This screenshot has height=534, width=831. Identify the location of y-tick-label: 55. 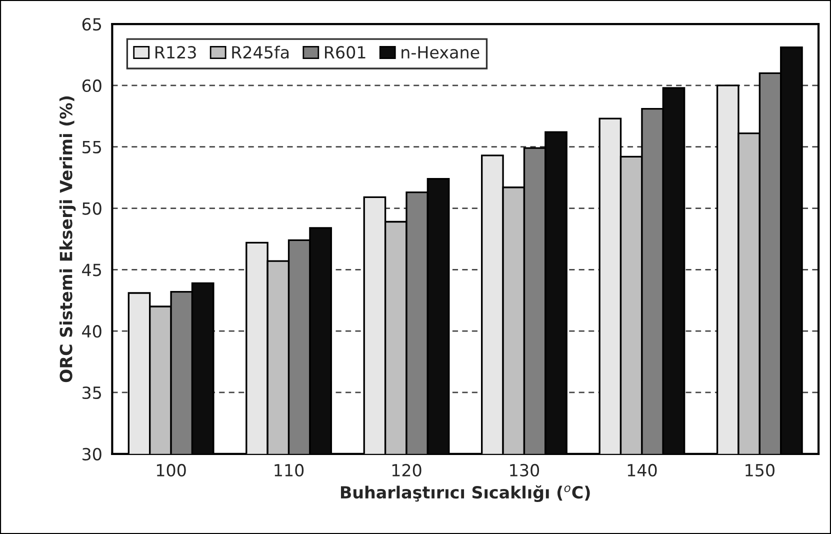
(92, 147).